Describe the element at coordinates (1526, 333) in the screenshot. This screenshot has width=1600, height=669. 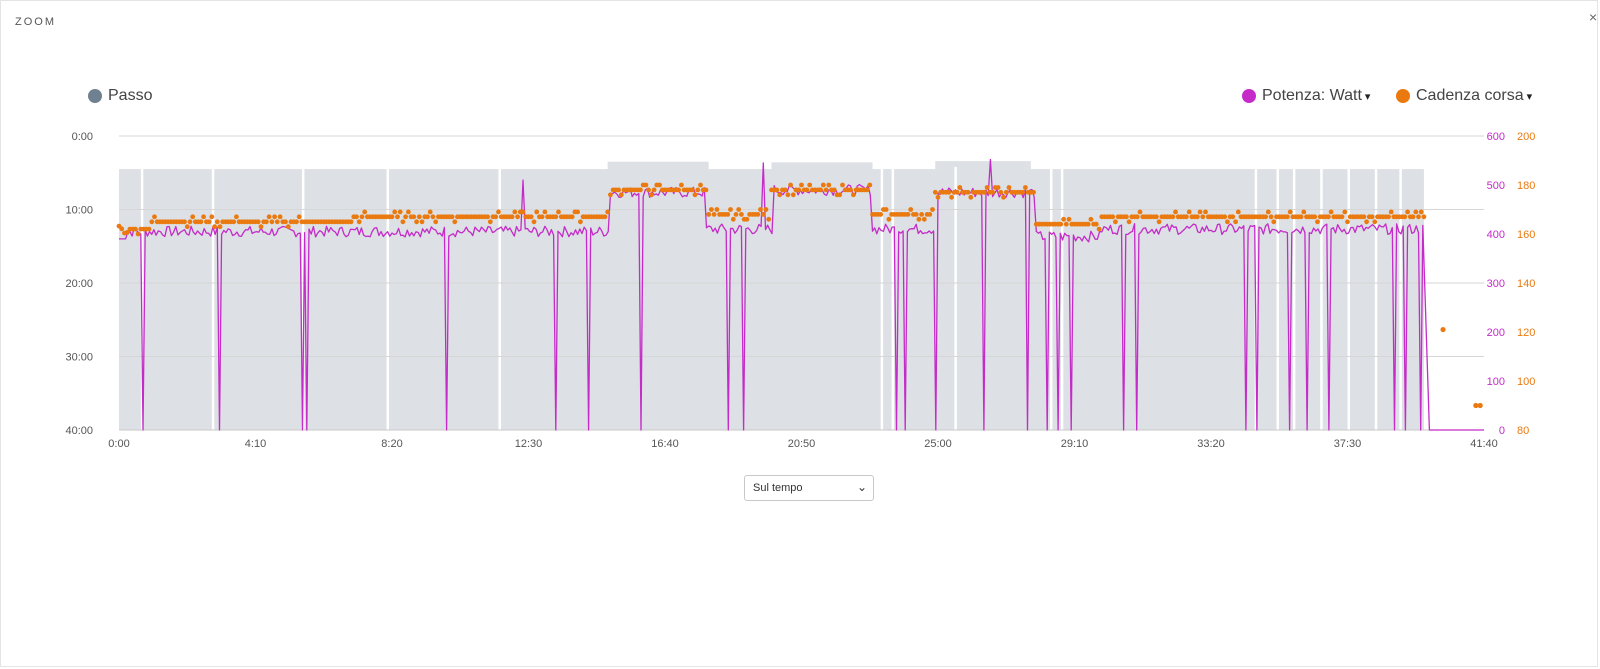
I see `cadence-tick-label: 120` at that location.